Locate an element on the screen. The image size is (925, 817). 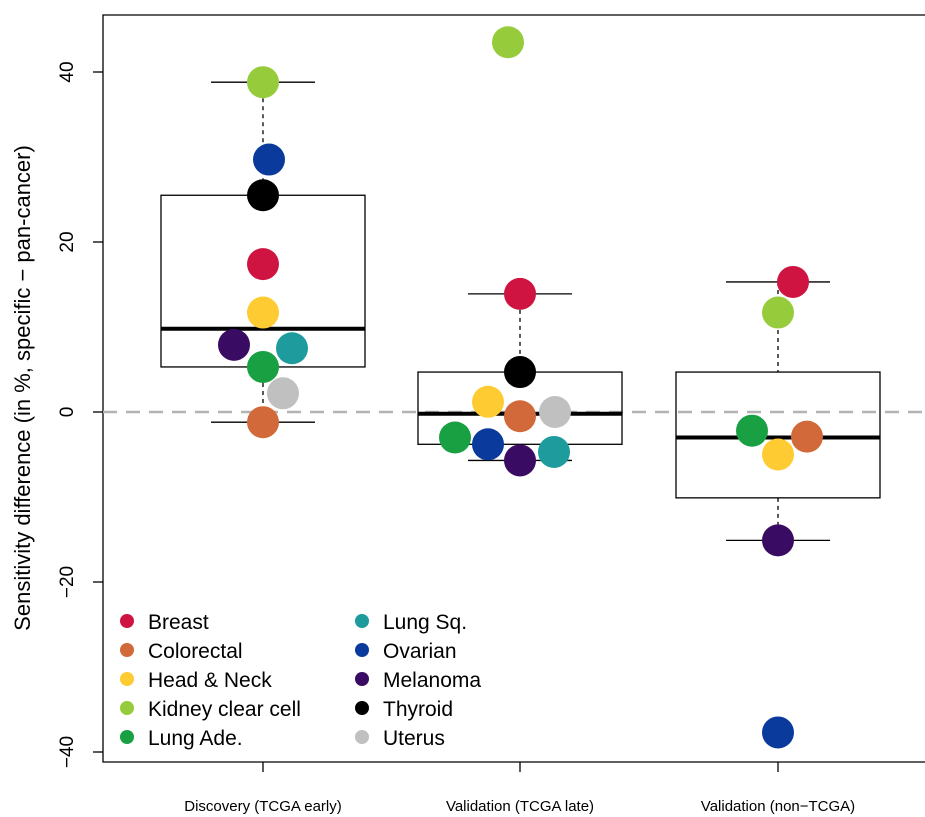
x-tick-label: Validation (non−TCGA) is located at coordinates (778, 806).